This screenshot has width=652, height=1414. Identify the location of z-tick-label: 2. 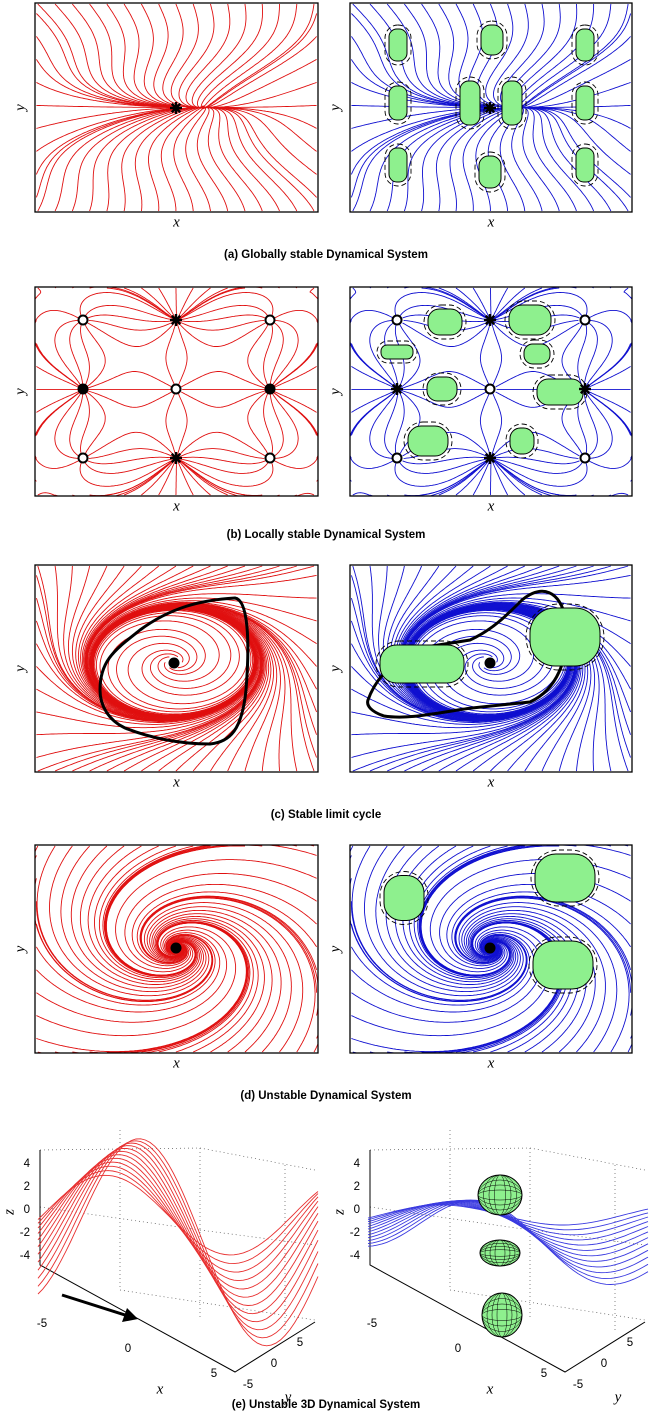
(357, 1187).